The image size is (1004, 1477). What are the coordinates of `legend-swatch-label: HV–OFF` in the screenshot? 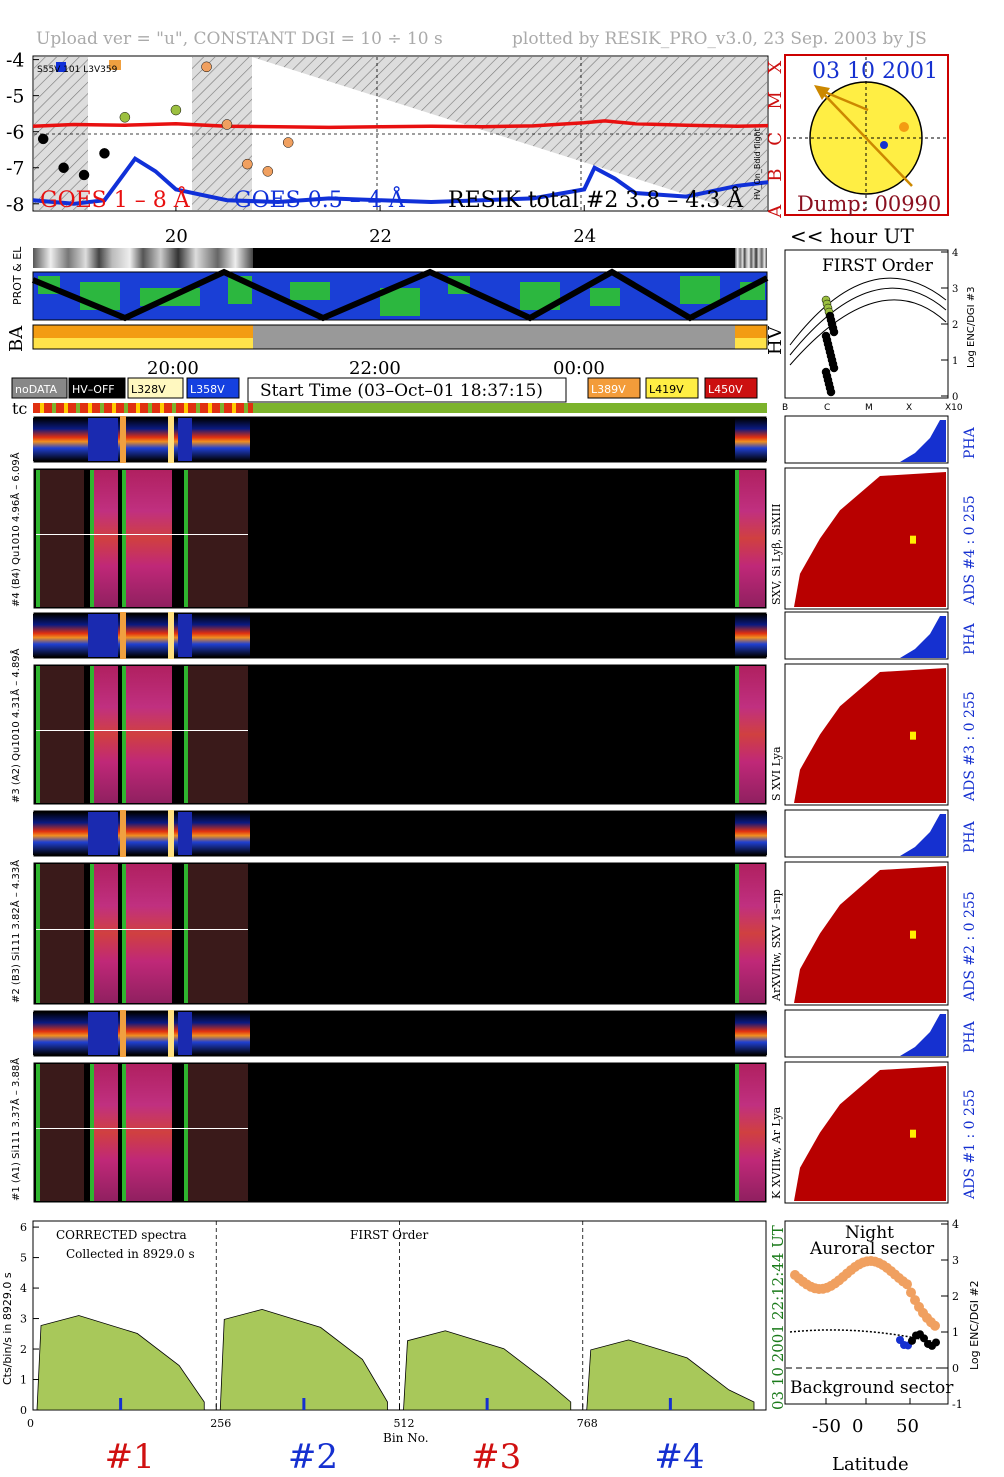 It's located at (93, 389).